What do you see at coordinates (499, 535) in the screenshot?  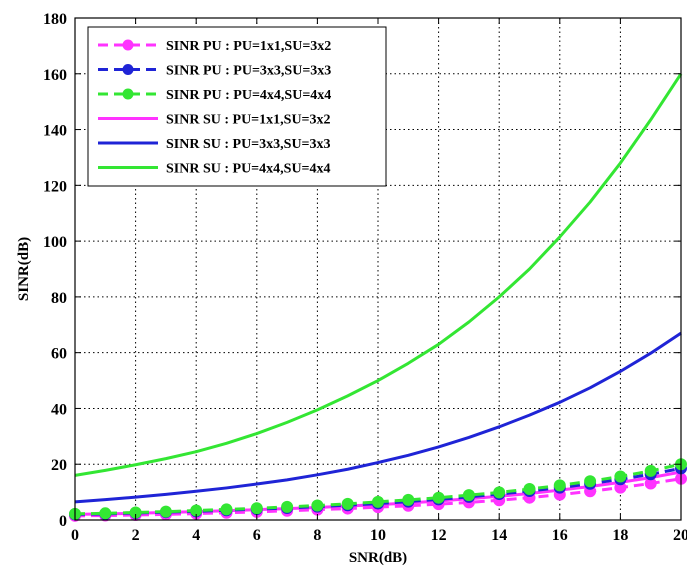 I see `x-tick-label: 14` at bounding box center [499, 535].